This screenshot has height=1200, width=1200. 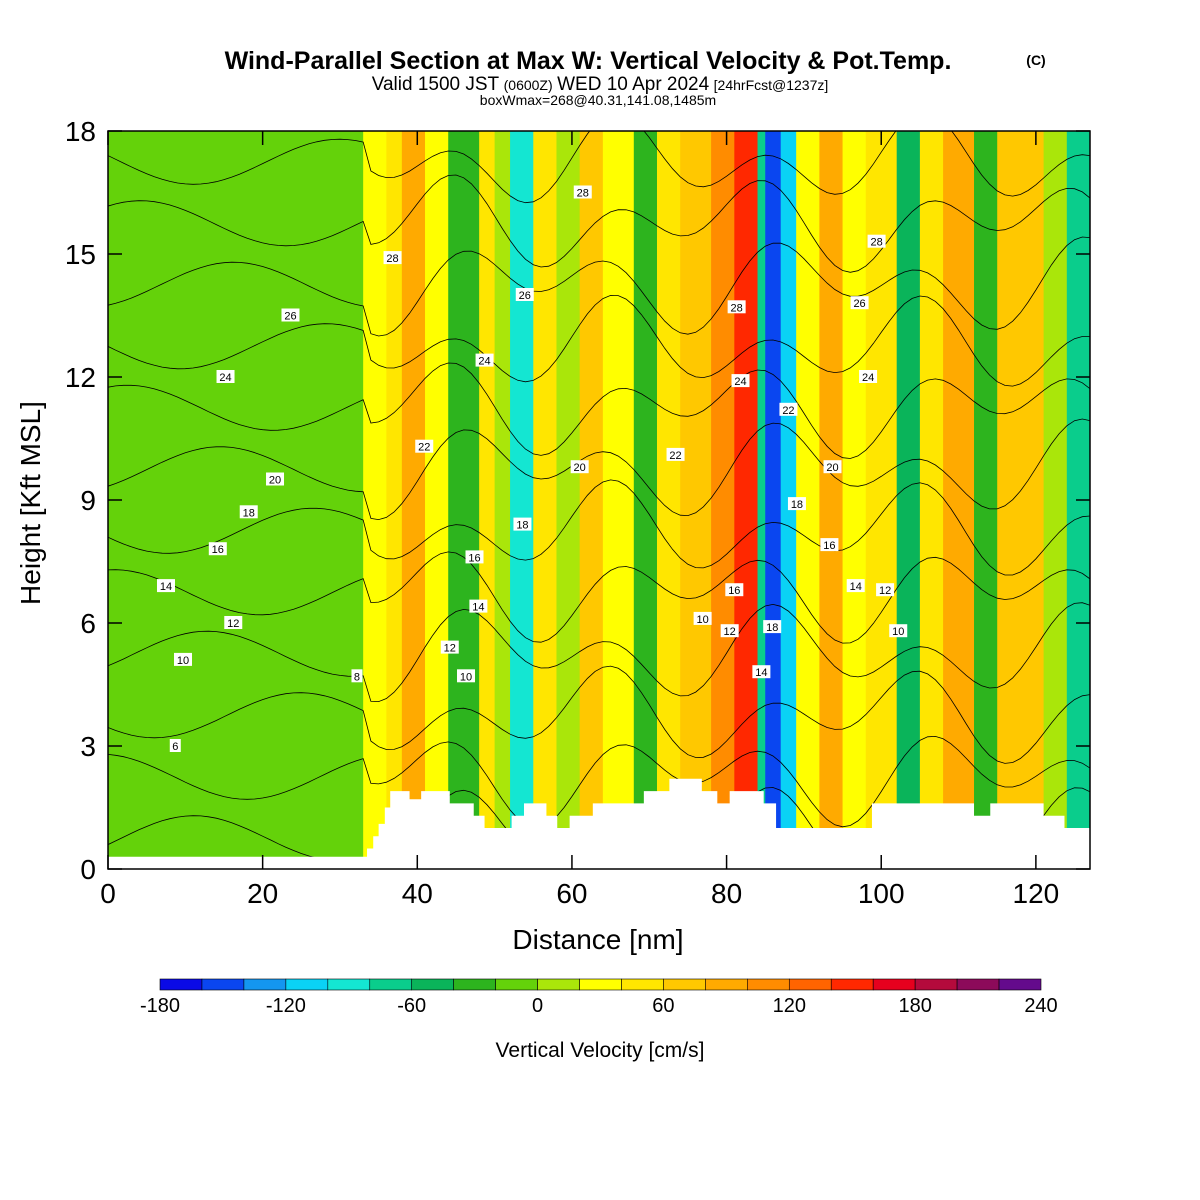 I want to click on terrain-mask, so click(x=599, y=823).